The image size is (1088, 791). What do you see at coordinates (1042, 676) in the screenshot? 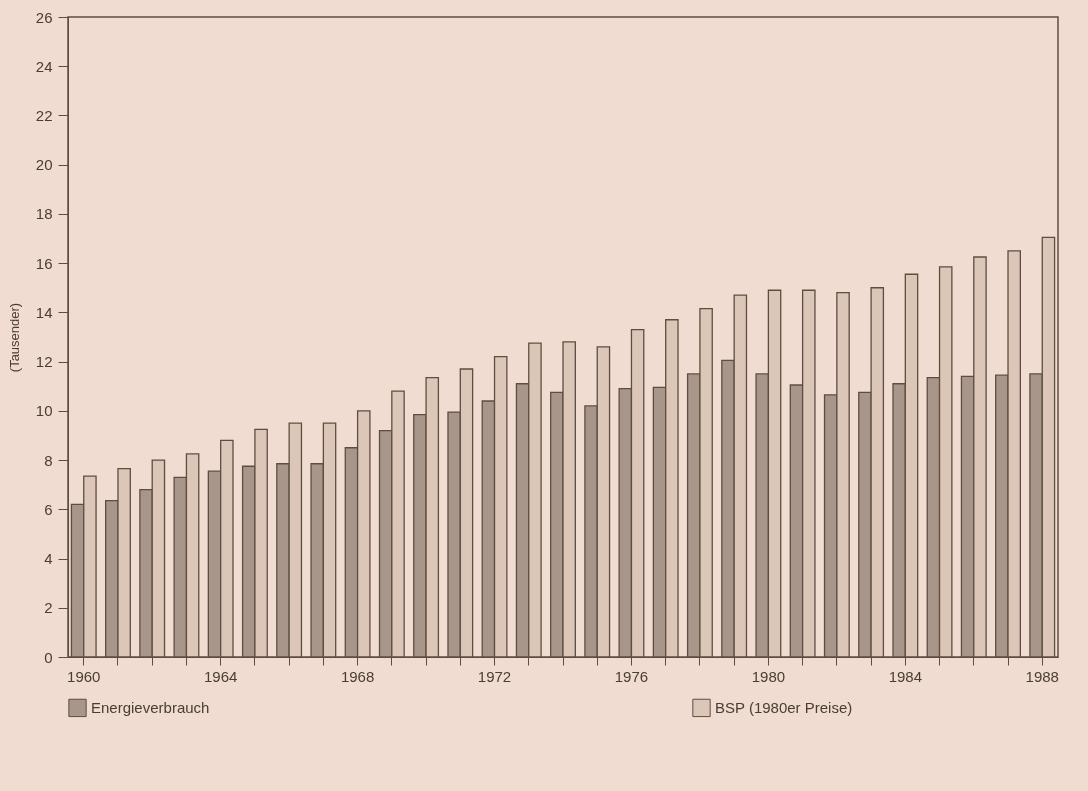
I see `x-tick-label: 1988` at bounding box center [1042, 676].